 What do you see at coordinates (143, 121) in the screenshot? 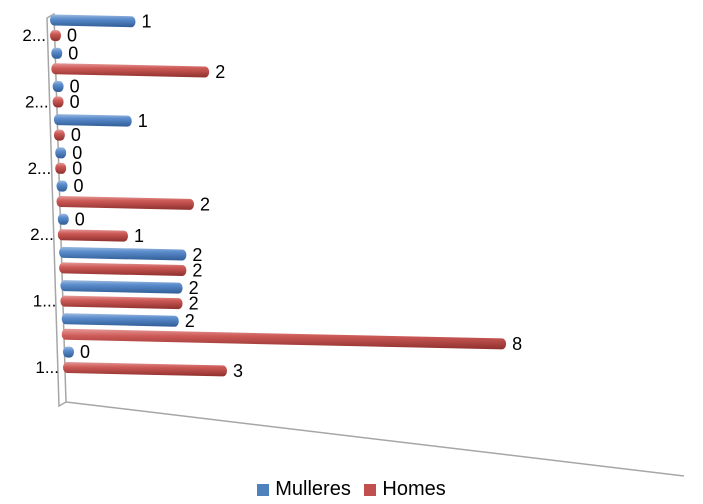
I see `data-label-mulleres-7: 1` at bounding box center [143, 121].